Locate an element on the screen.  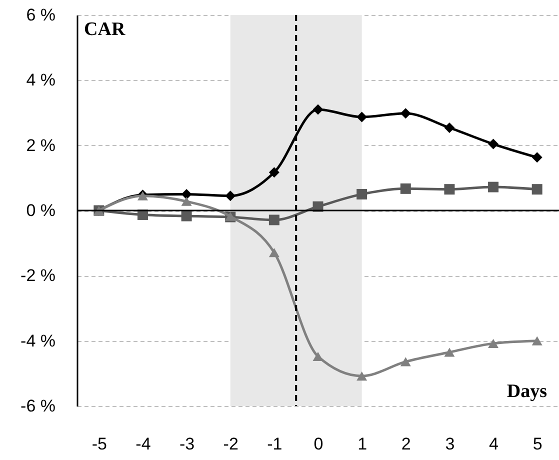
x-tick-label: 5 is located at coordinates (537, 444).